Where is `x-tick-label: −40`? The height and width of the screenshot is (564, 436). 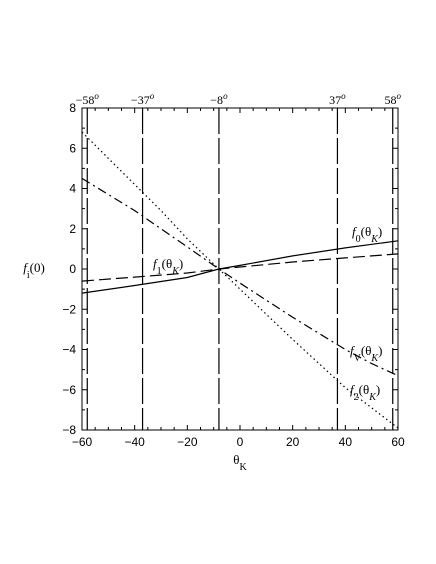
x-tick-label: −40 is located at coordinates (134, 442).